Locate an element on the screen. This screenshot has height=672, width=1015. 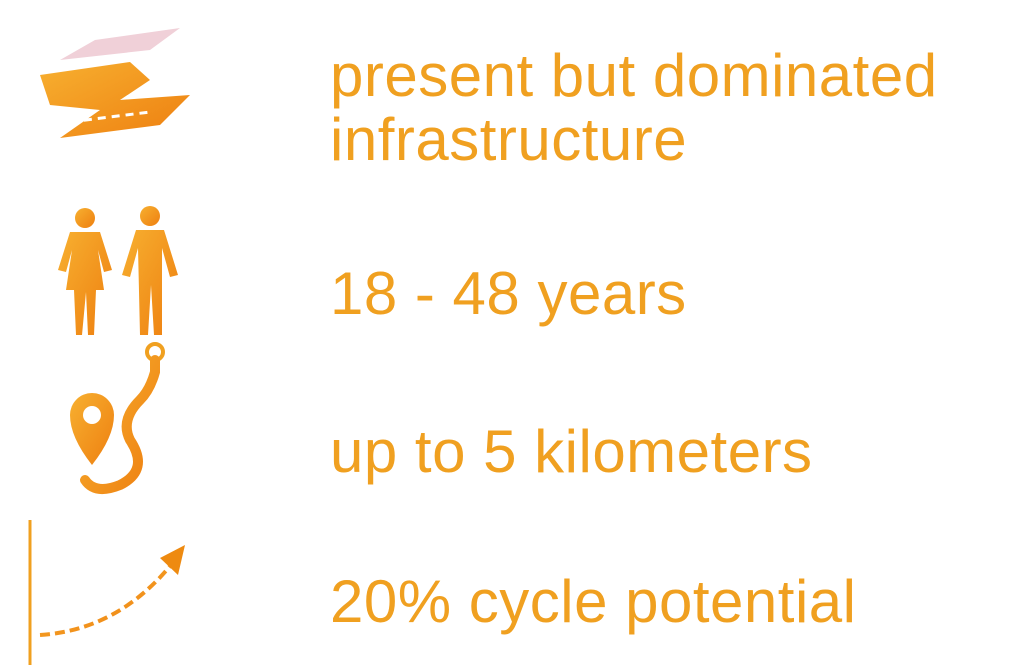
label-line: 18 - 48 years is located at coordinates (508, 293).